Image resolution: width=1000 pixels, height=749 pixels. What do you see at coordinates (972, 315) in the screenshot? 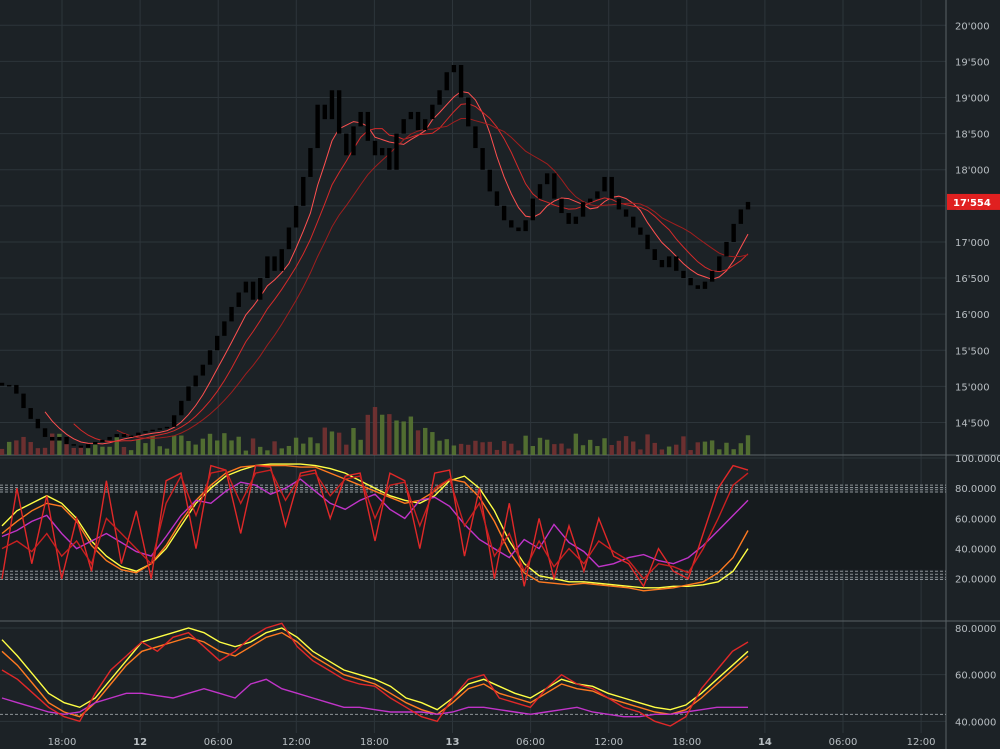
I see `price-y-tick-label: 16'000` at bounding box center [972, 315].